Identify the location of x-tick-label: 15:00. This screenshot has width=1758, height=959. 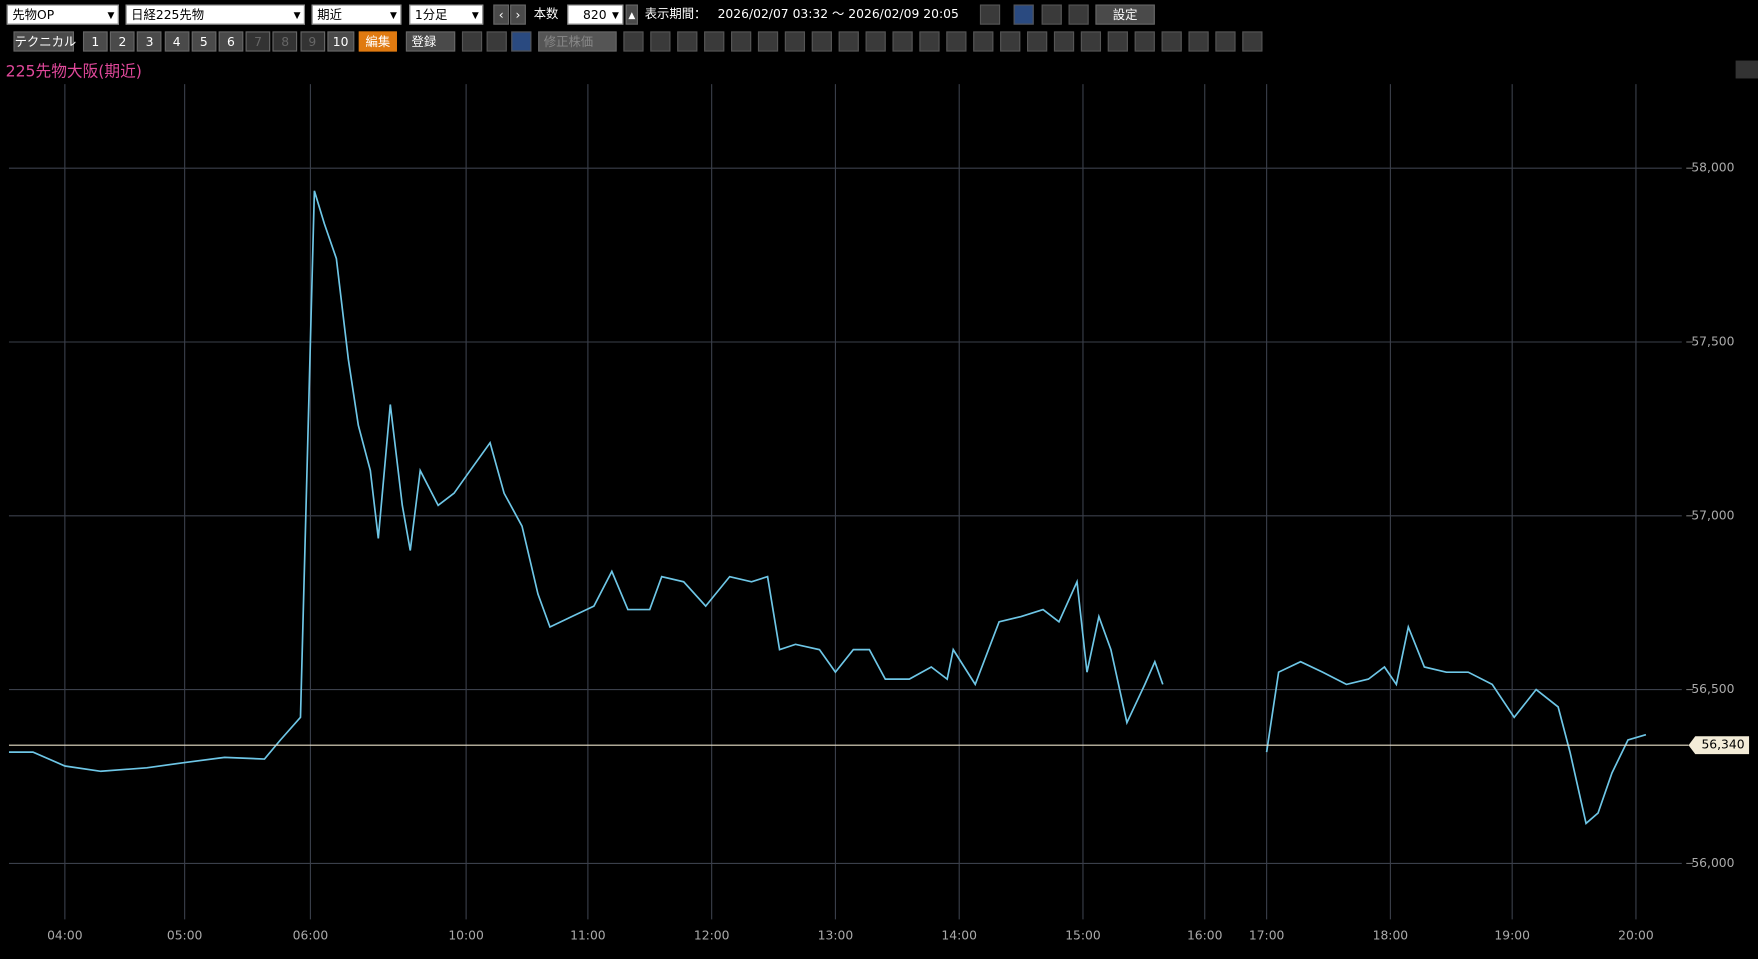
(1083, 936).